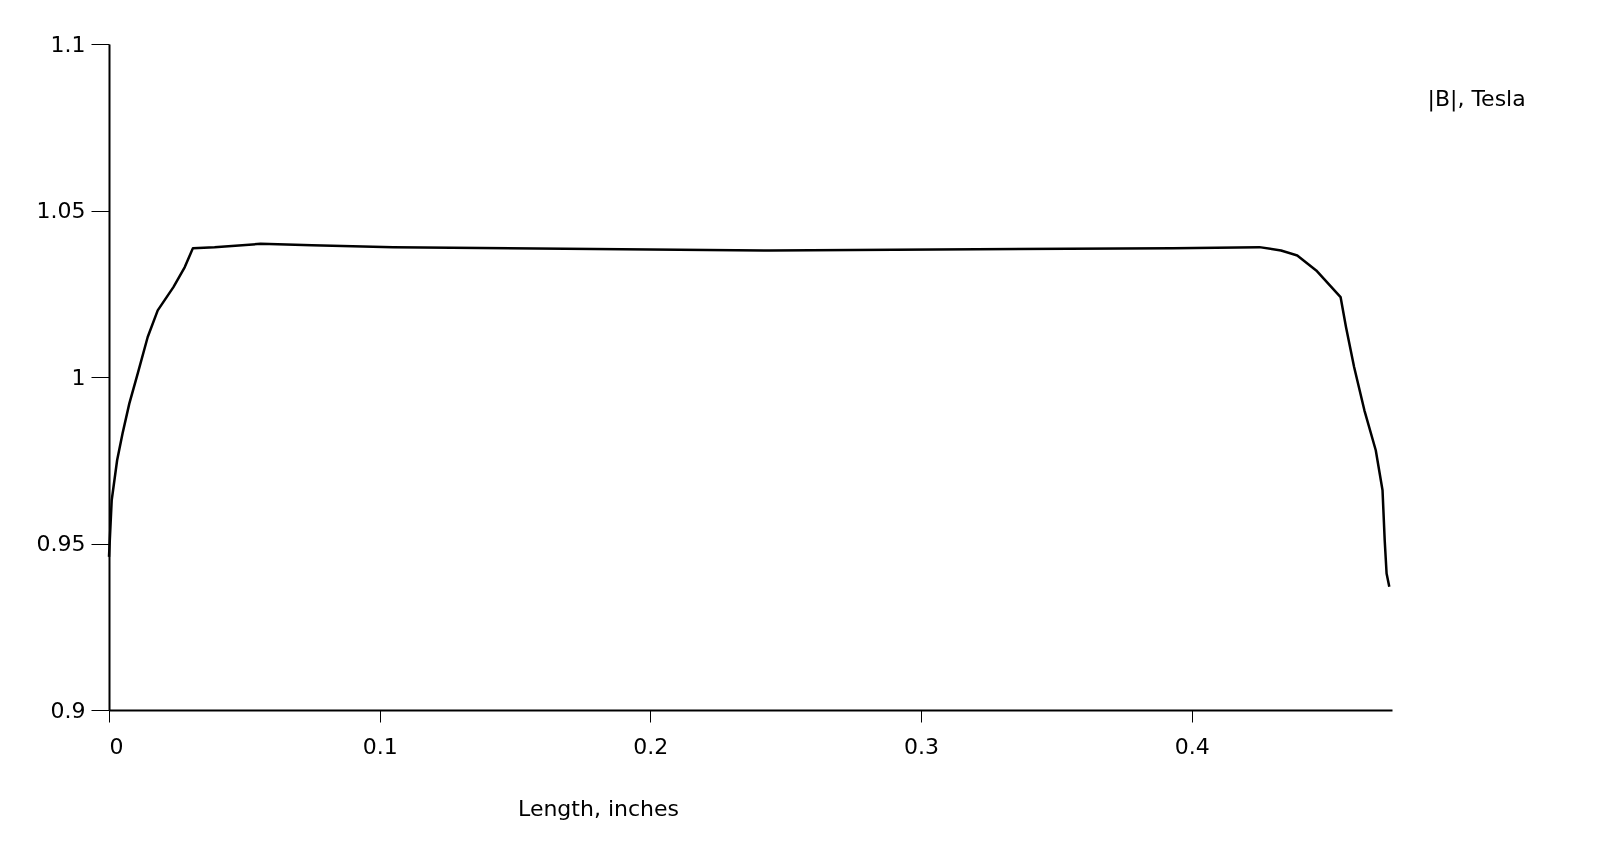  What do you see at coordinates (61, 210) in the screenshot?
I see `y-tick-label: 1.05` at bounding box center [61, 210].